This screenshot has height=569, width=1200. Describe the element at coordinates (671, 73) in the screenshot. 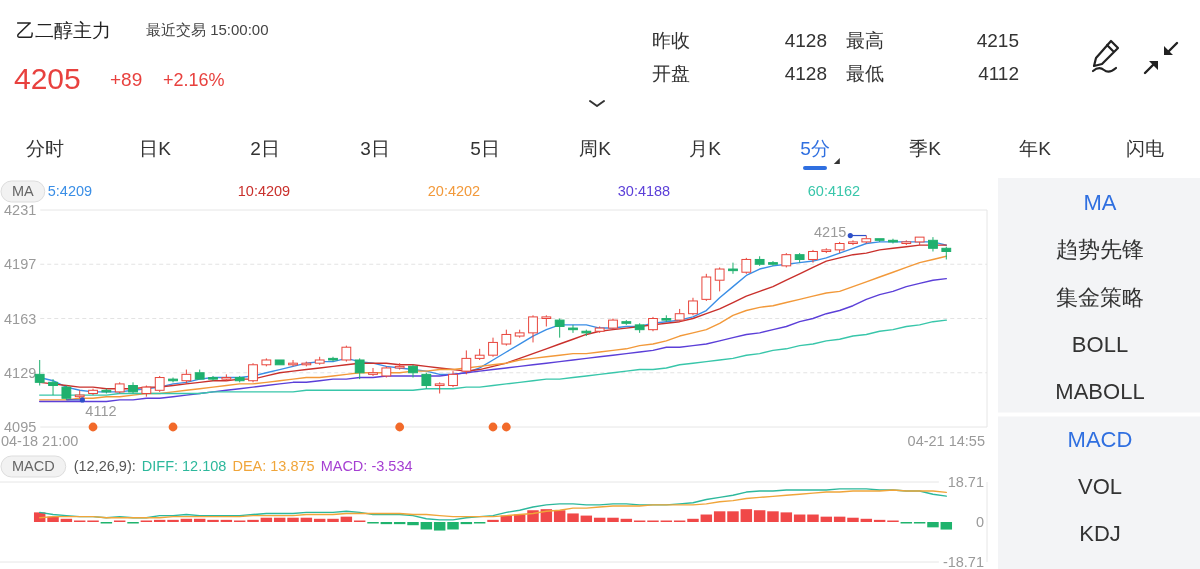

I see `header-text: 开盘` at that location.